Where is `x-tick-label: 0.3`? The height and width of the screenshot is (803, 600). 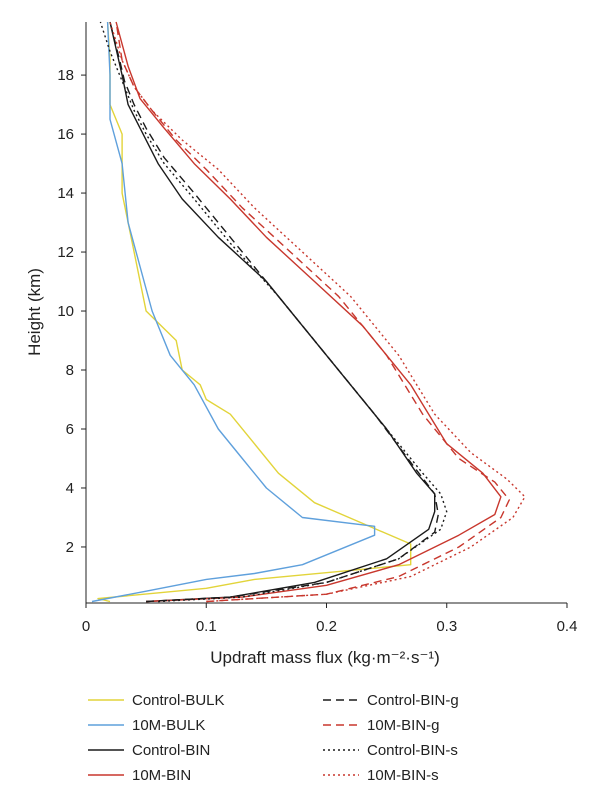
x-tick-label: 0.3 is located at coordinates (446, 626).